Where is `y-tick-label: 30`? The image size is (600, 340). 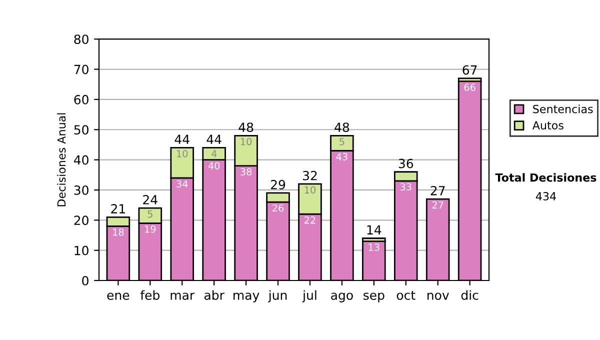 y-tick-label: 30 is located at coordinates (81, 190).